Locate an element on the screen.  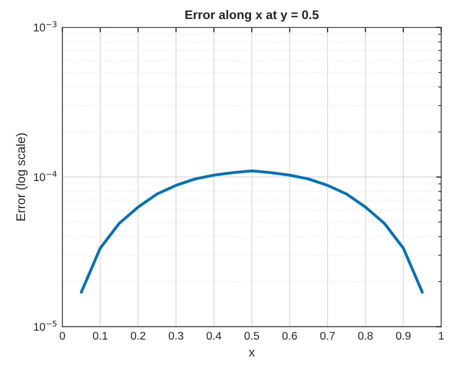
x-tick-label: 0.1 is located at coordinates (100, 336).